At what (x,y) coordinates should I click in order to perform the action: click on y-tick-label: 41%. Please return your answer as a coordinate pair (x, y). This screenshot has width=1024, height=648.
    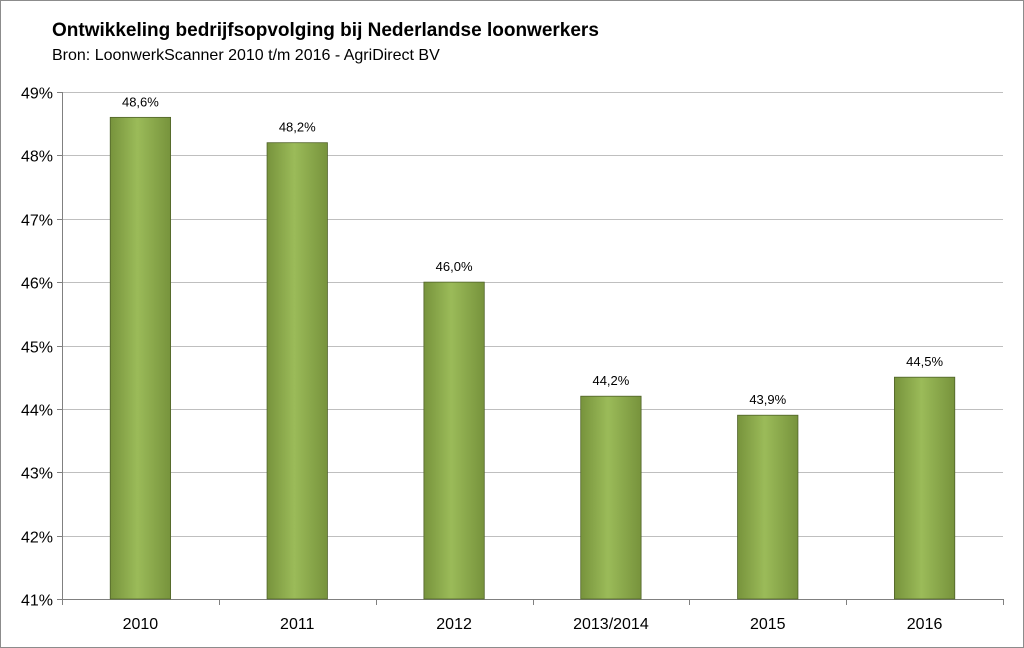
    Looking at the image, I should click on (37, 601).